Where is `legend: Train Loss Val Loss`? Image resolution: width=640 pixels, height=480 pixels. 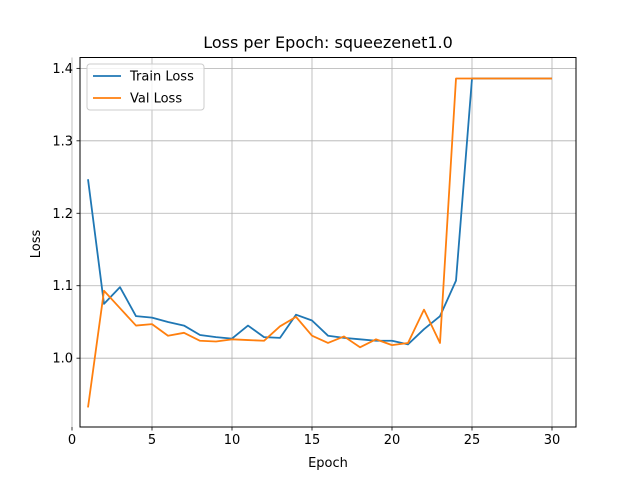
legend: Train Loss Val Loss is located at coordinates (145, 87).